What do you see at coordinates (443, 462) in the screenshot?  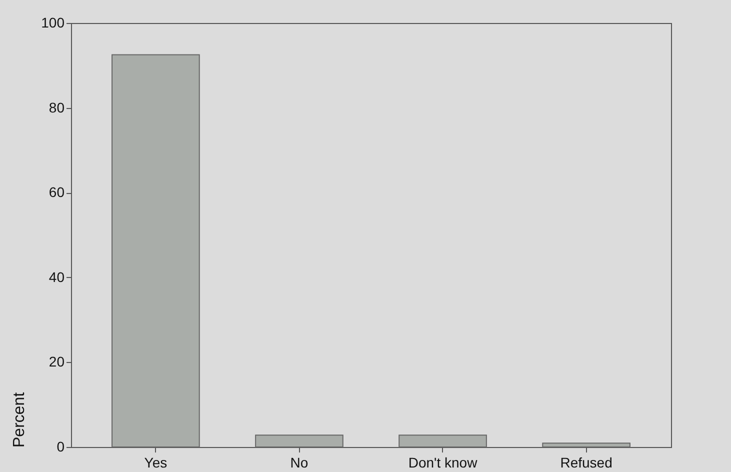 I see `x-tick-label: Don't know` at bounding box center [443, 462].